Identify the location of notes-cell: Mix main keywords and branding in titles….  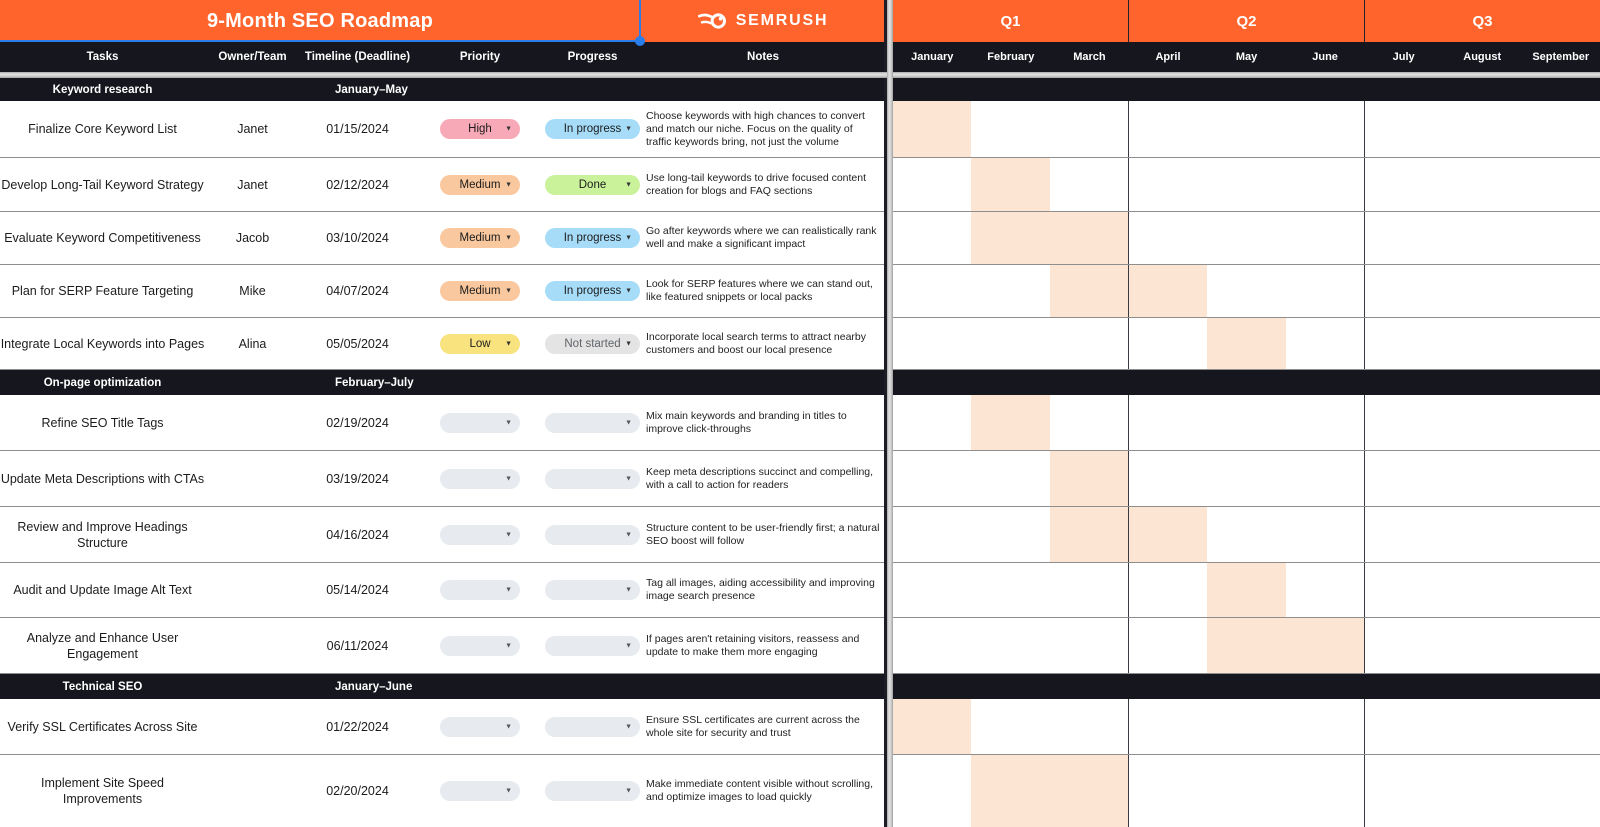
(763, 422).